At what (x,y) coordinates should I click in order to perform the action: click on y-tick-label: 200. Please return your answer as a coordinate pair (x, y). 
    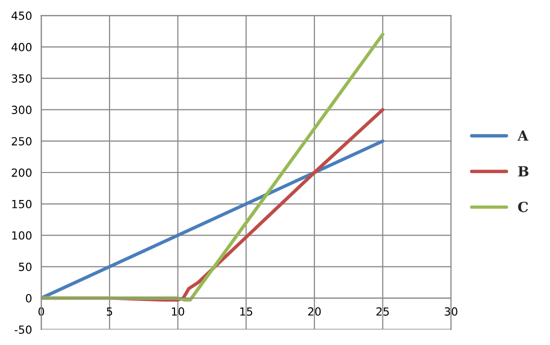
    Looking at the image, I should click on (22, 172).